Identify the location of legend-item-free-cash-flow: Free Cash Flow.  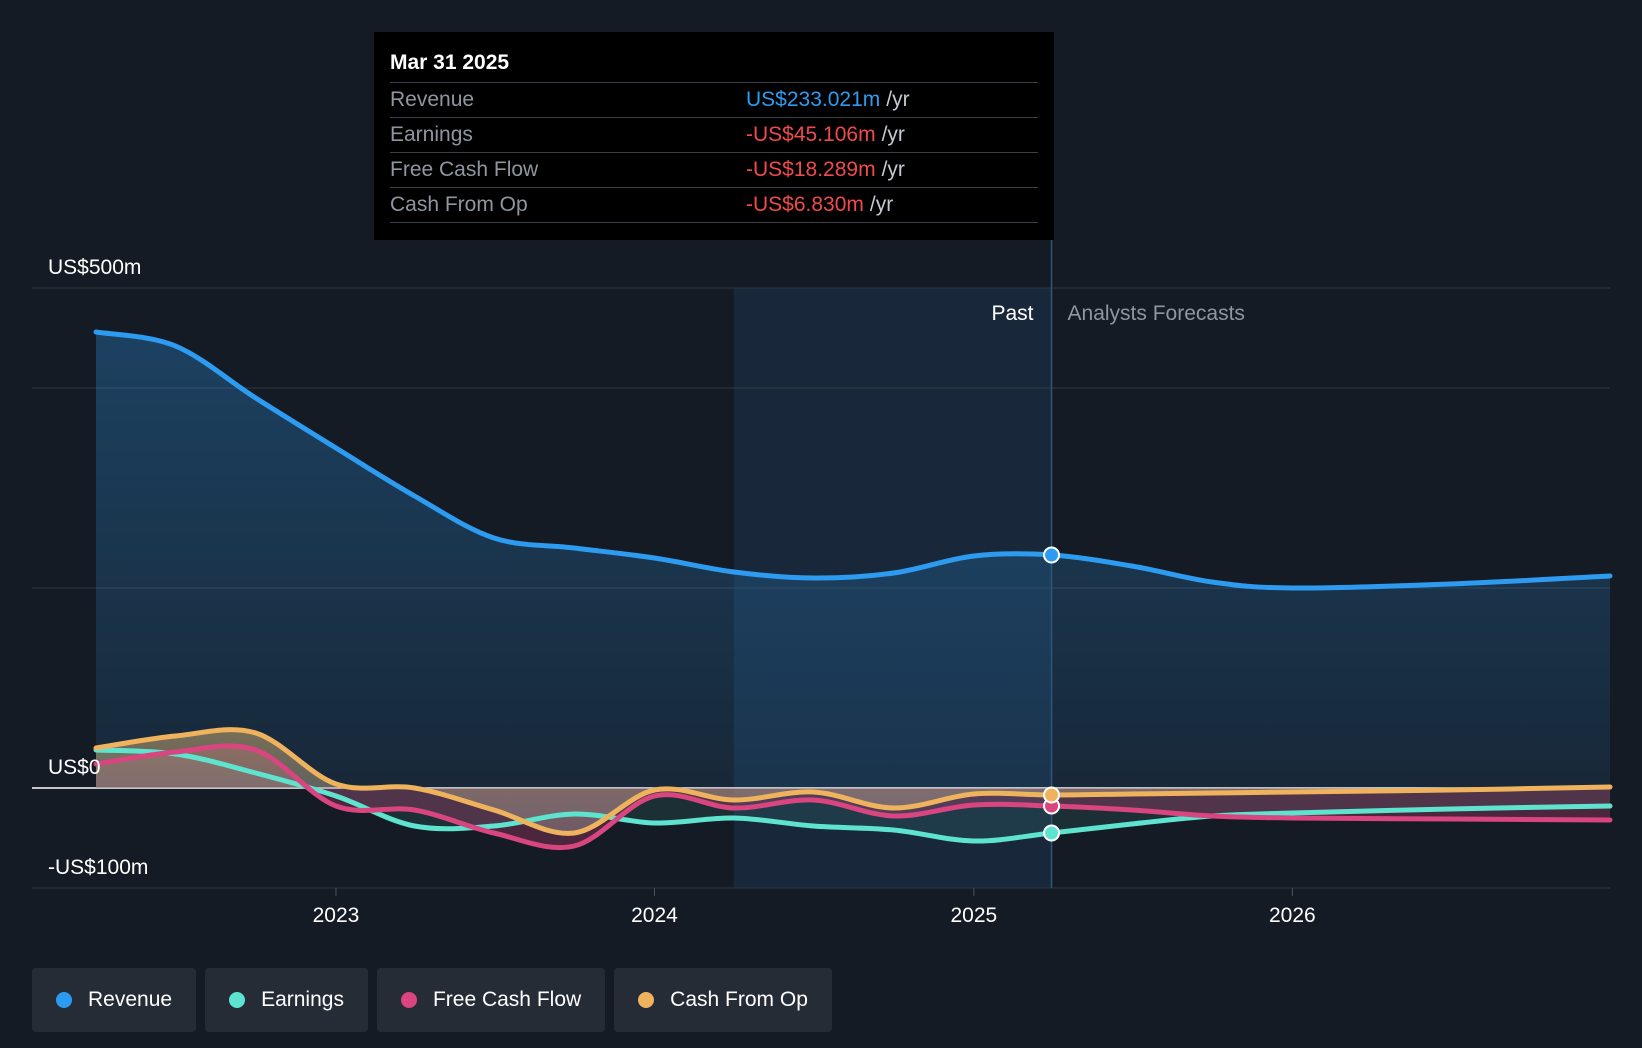
(491, 1000).